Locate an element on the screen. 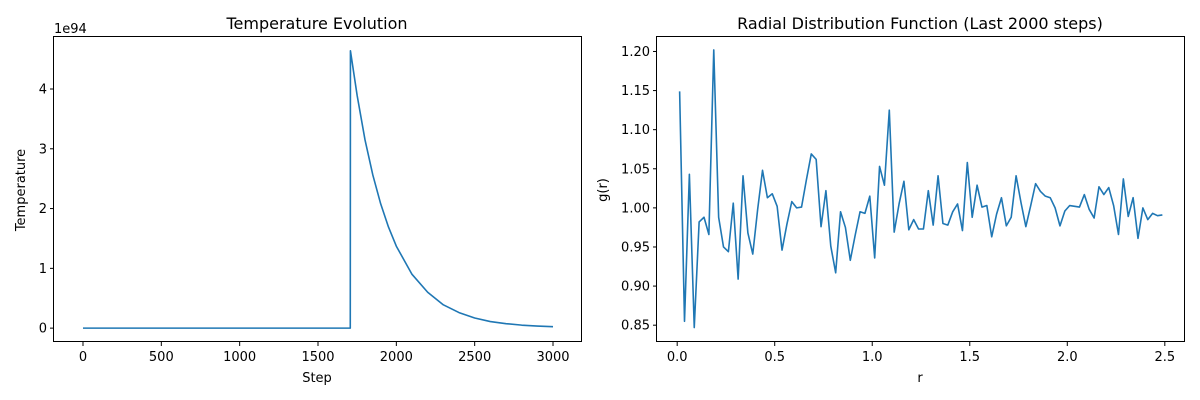 The width and height of the screenshot is (1200, 400). y-tick-label: 1.15 is located at coordinates (635, 91).